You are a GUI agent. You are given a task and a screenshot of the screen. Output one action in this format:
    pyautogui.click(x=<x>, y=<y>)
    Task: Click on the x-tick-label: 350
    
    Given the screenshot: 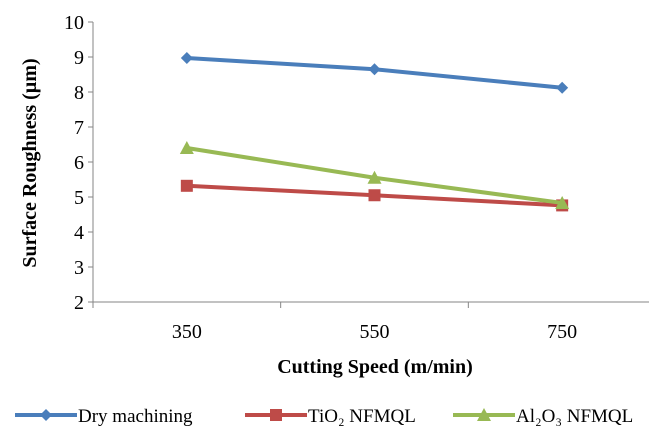 What is the action you would take?
    pyautogui.click(x=187, y=332)
    